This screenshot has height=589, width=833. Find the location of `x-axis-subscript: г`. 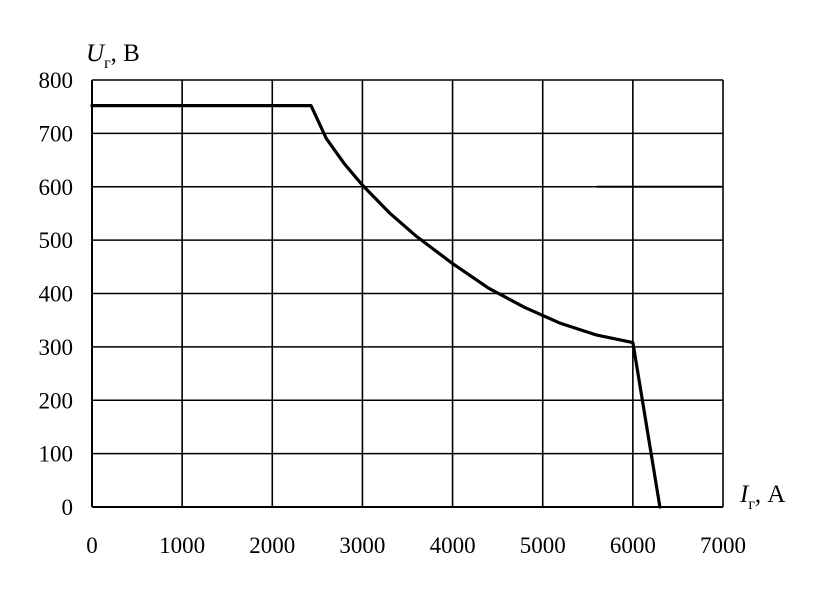

x-axis-subscript: г is located at coordinates (751, 504).